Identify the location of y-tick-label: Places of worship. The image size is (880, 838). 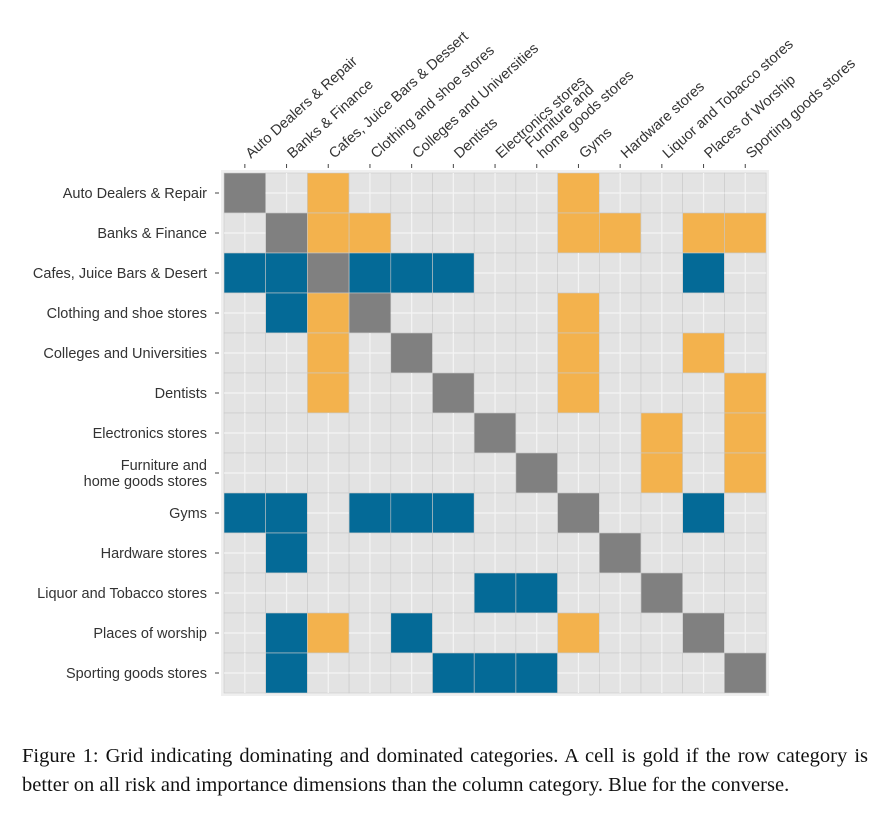
(150, 634).